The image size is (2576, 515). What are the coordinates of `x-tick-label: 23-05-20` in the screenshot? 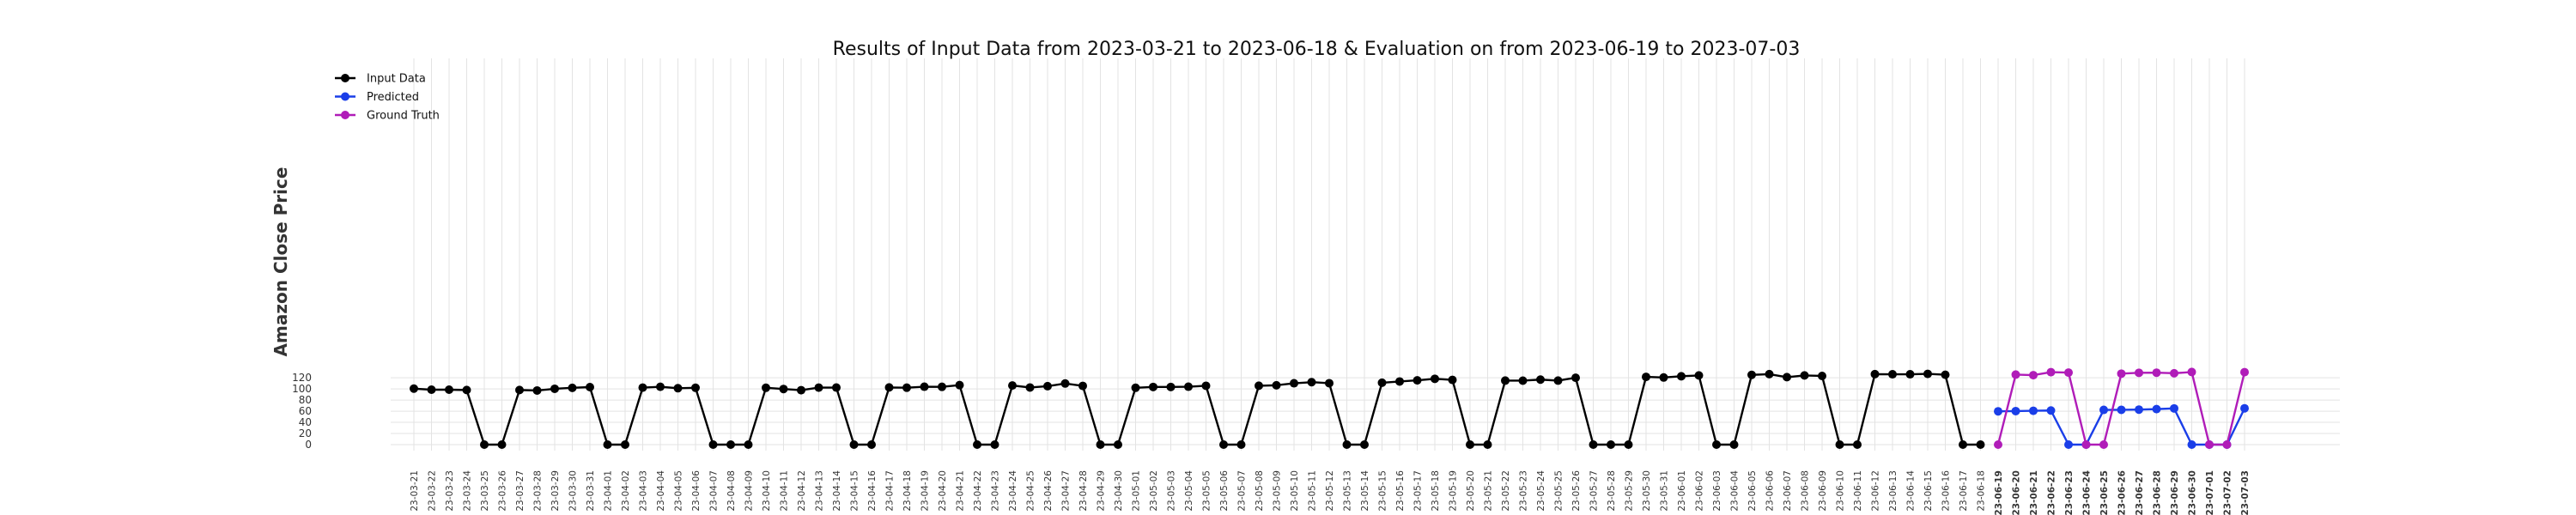 It's located at (1471, 491).